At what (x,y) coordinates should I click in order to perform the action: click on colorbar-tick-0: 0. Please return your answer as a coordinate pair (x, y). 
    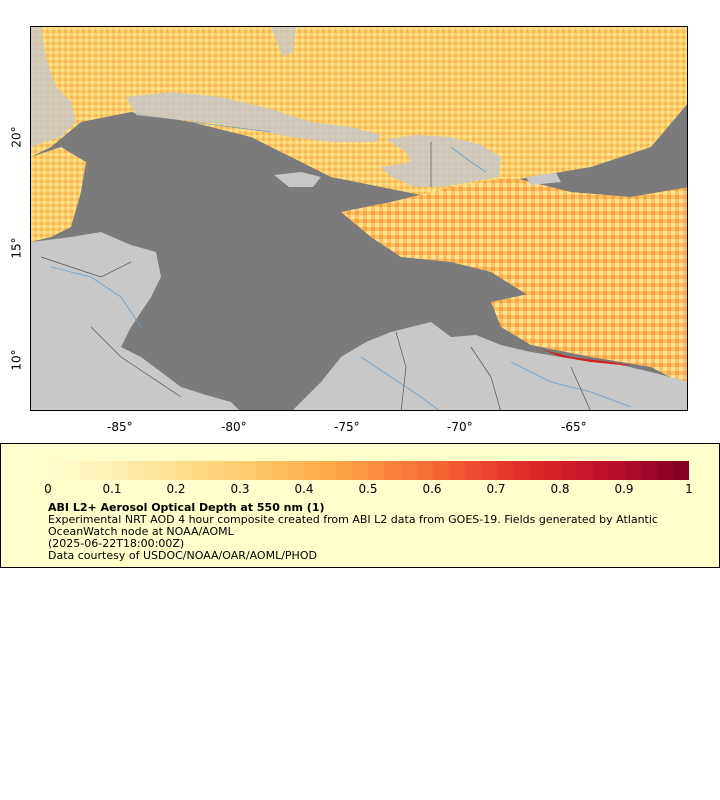
    Looking at the image, I should click on (48, 489).